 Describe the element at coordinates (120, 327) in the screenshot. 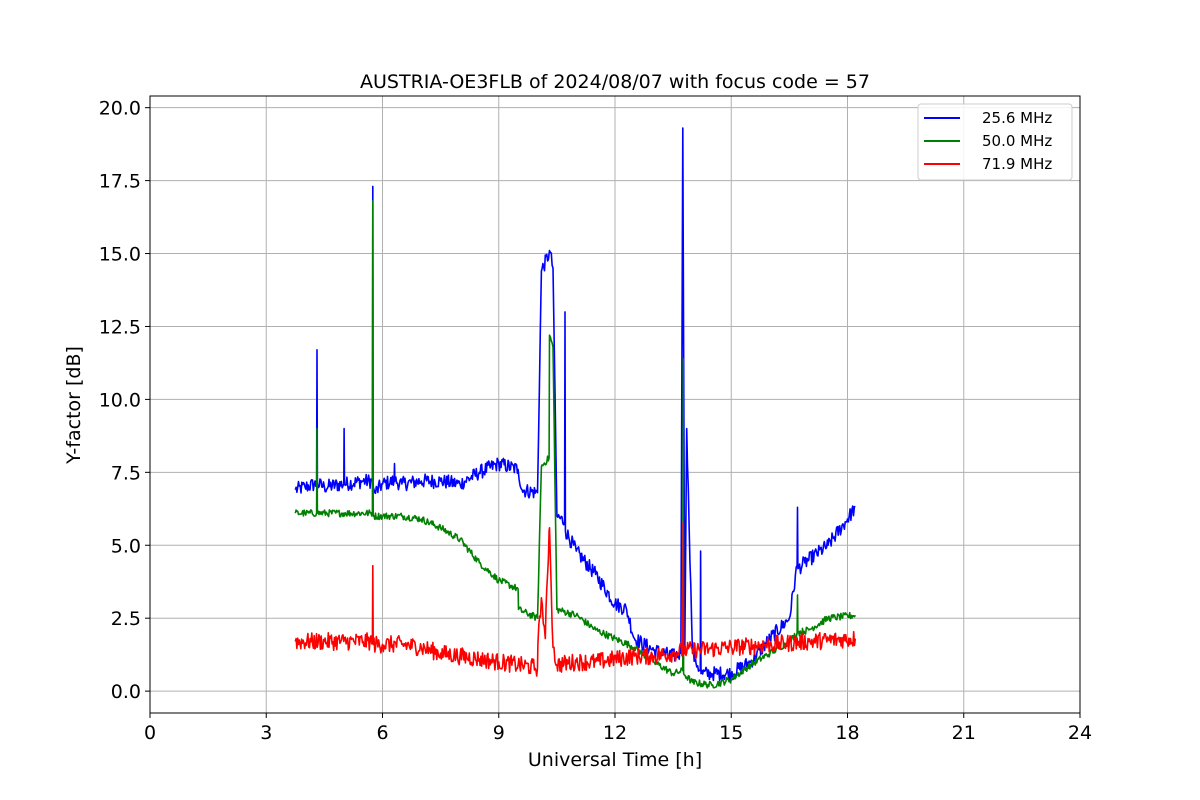

I see `y-tick-label: 12.5` at that location.